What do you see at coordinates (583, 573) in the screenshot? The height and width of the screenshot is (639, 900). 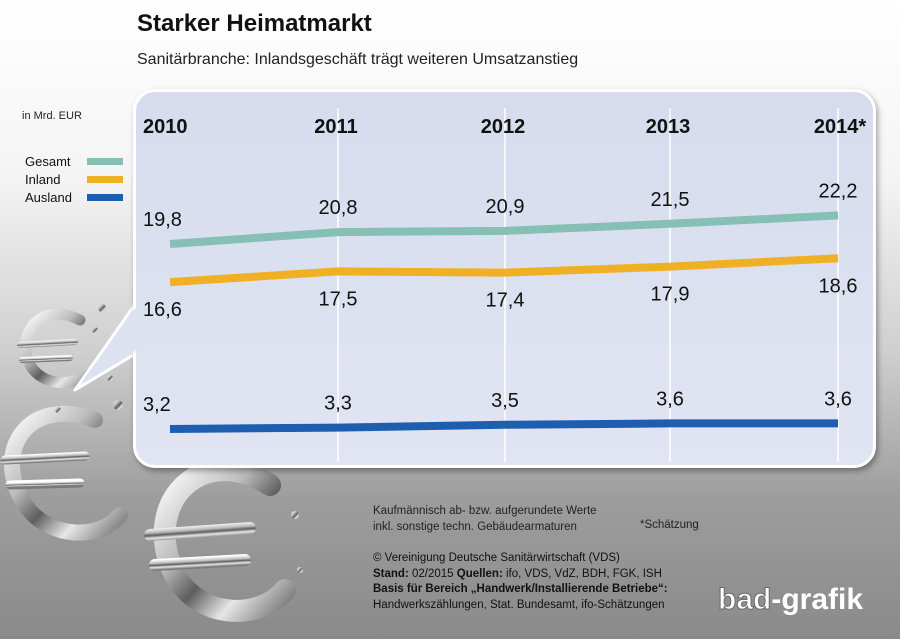 I see `sources-value: ifo, VDS, VdZ, BDH, FGK, ISH` at bounding box center [583, 573].